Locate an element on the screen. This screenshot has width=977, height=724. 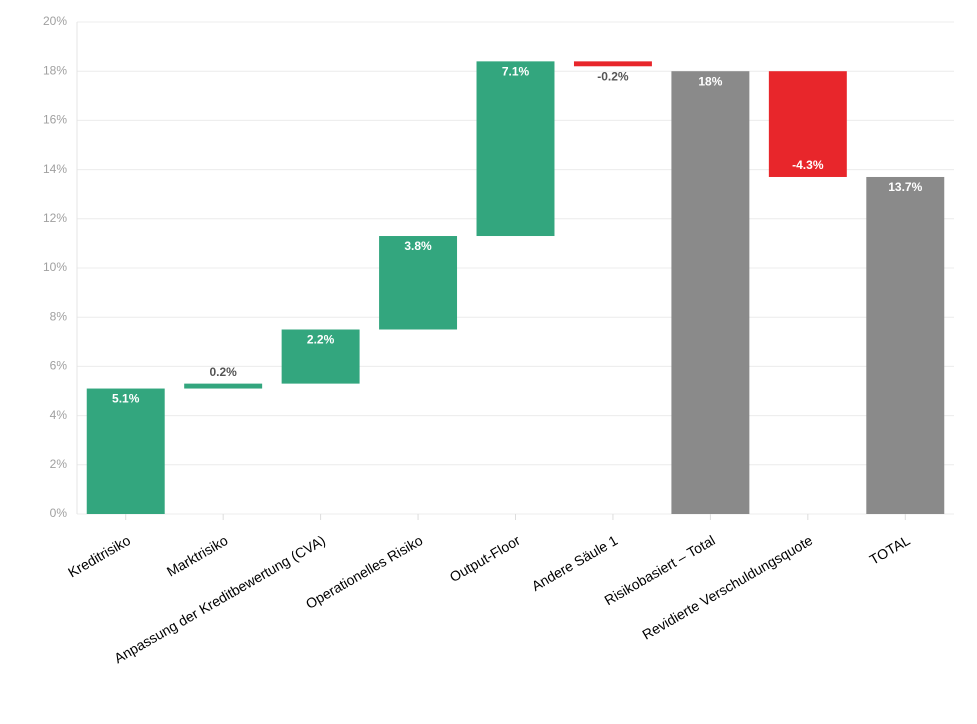
value-label: 0.2% is located at coordinates (223, 372).